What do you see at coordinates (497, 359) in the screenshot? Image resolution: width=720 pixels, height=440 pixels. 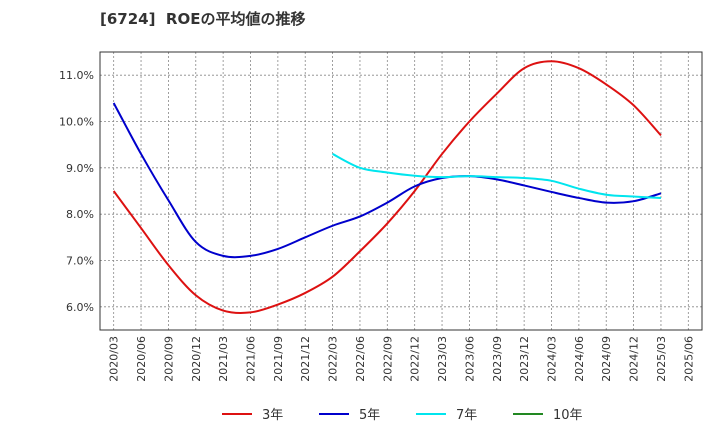 I see `x-tick-label: 2023/09` at bounding box center [497, 359].